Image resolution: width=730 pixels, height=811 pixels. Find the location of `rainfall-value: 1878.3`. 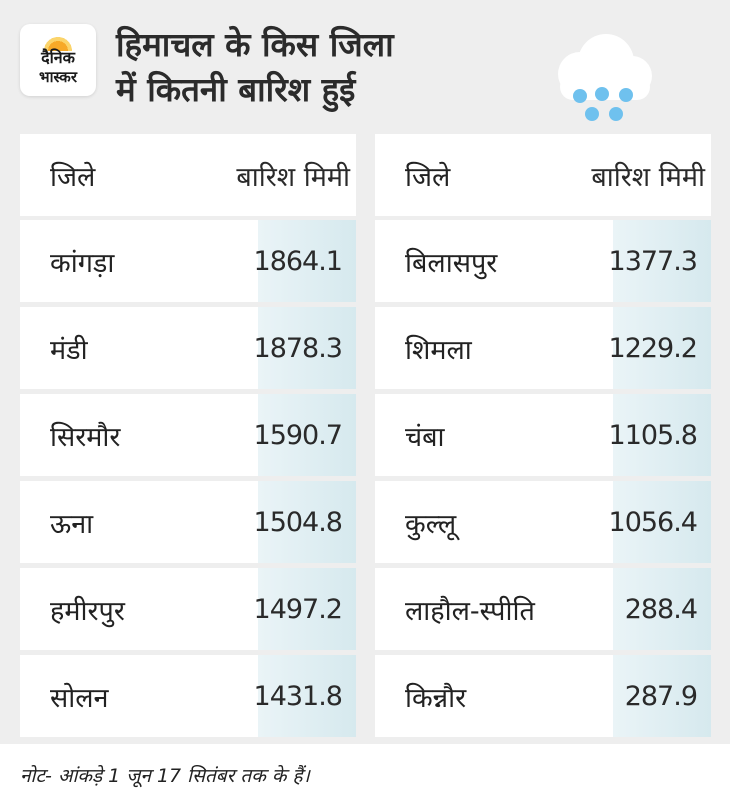

rainfall-value: 1878.3 is located at coordinates (305, 348).